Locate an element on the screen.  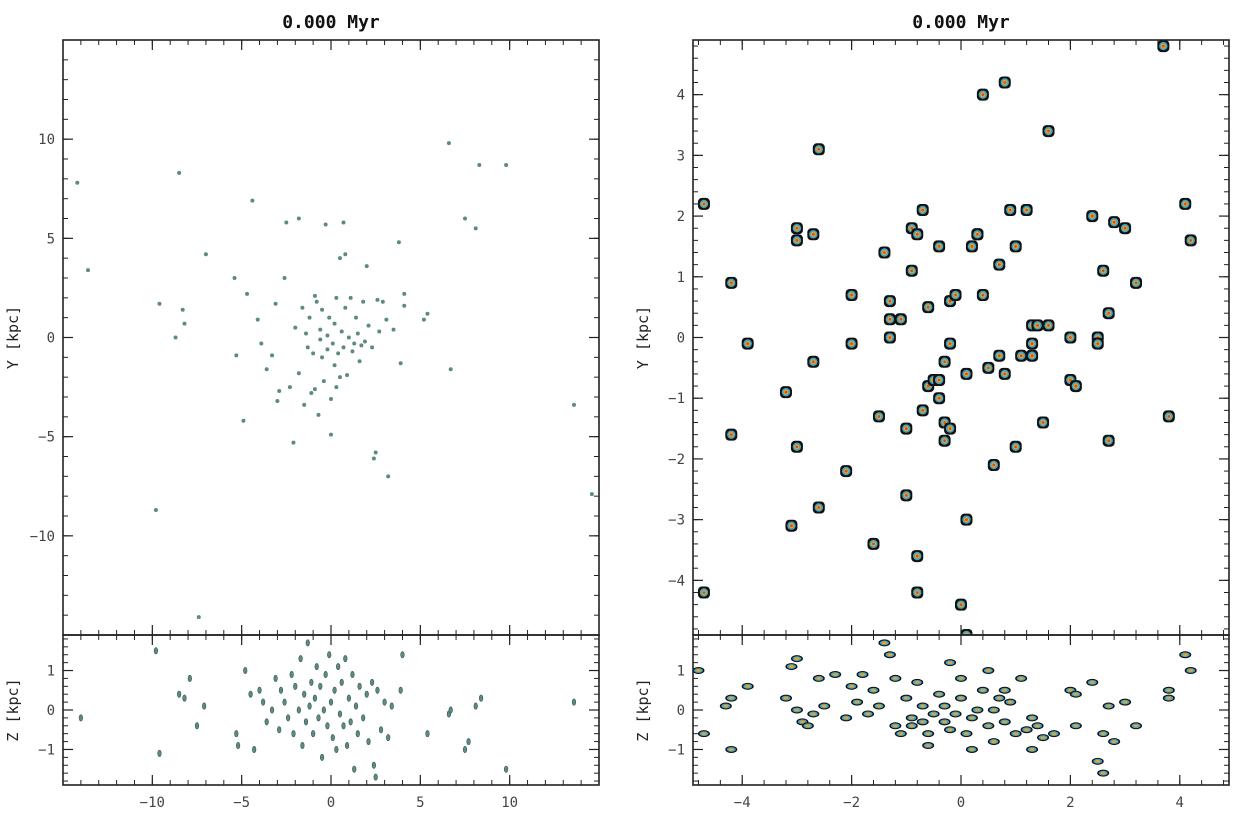
points-layer is located at coordinates (945, 708).